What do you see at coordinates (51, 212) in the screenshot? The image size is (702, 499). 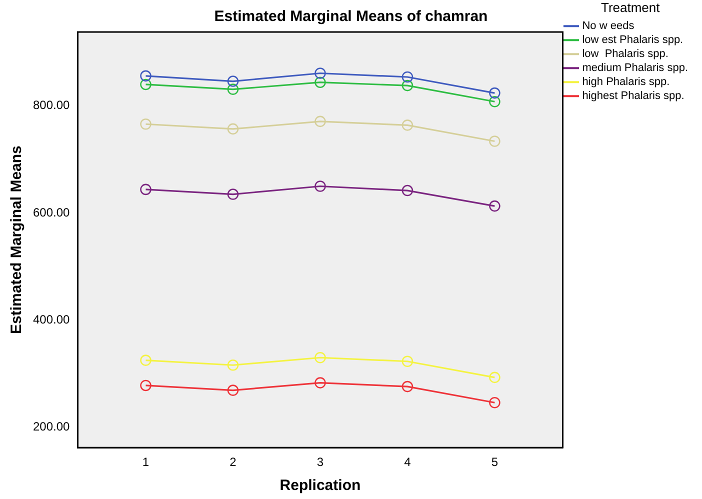 I see `y-tick-label: 600.00` at bounding box center [51, 212].